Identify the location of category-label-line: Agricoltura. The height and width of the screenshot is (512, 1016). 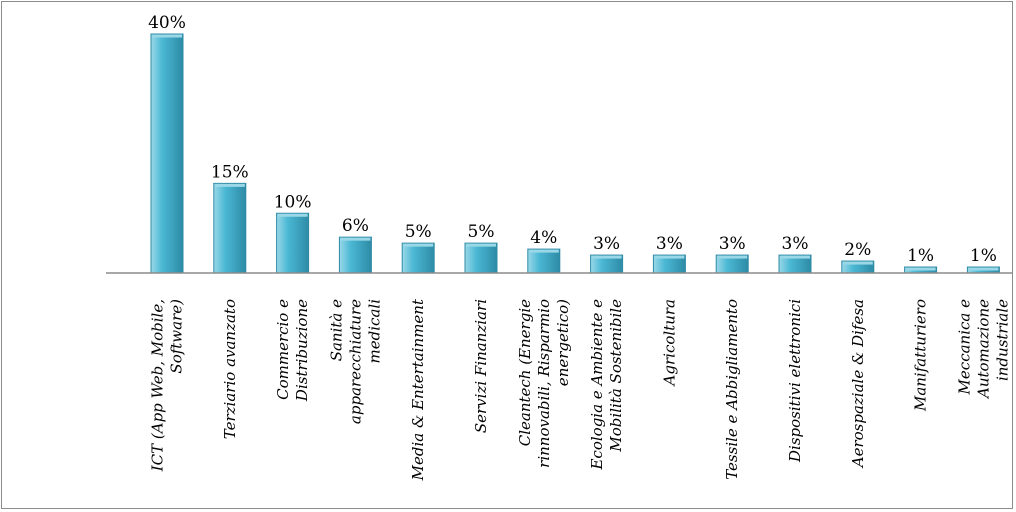
(669, 343).